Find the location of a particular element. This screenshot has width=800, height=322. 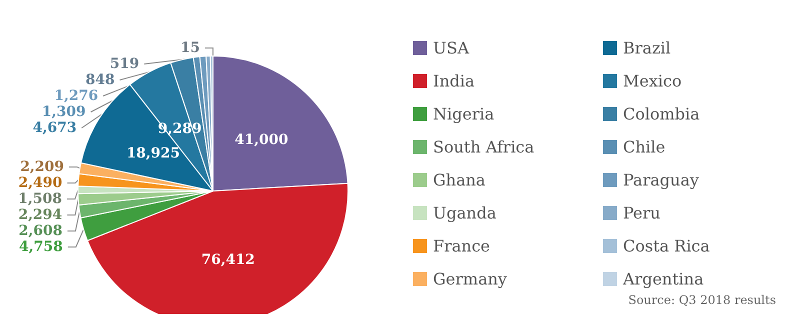

legend-label: Colombia is located at coordinates (661, 114).